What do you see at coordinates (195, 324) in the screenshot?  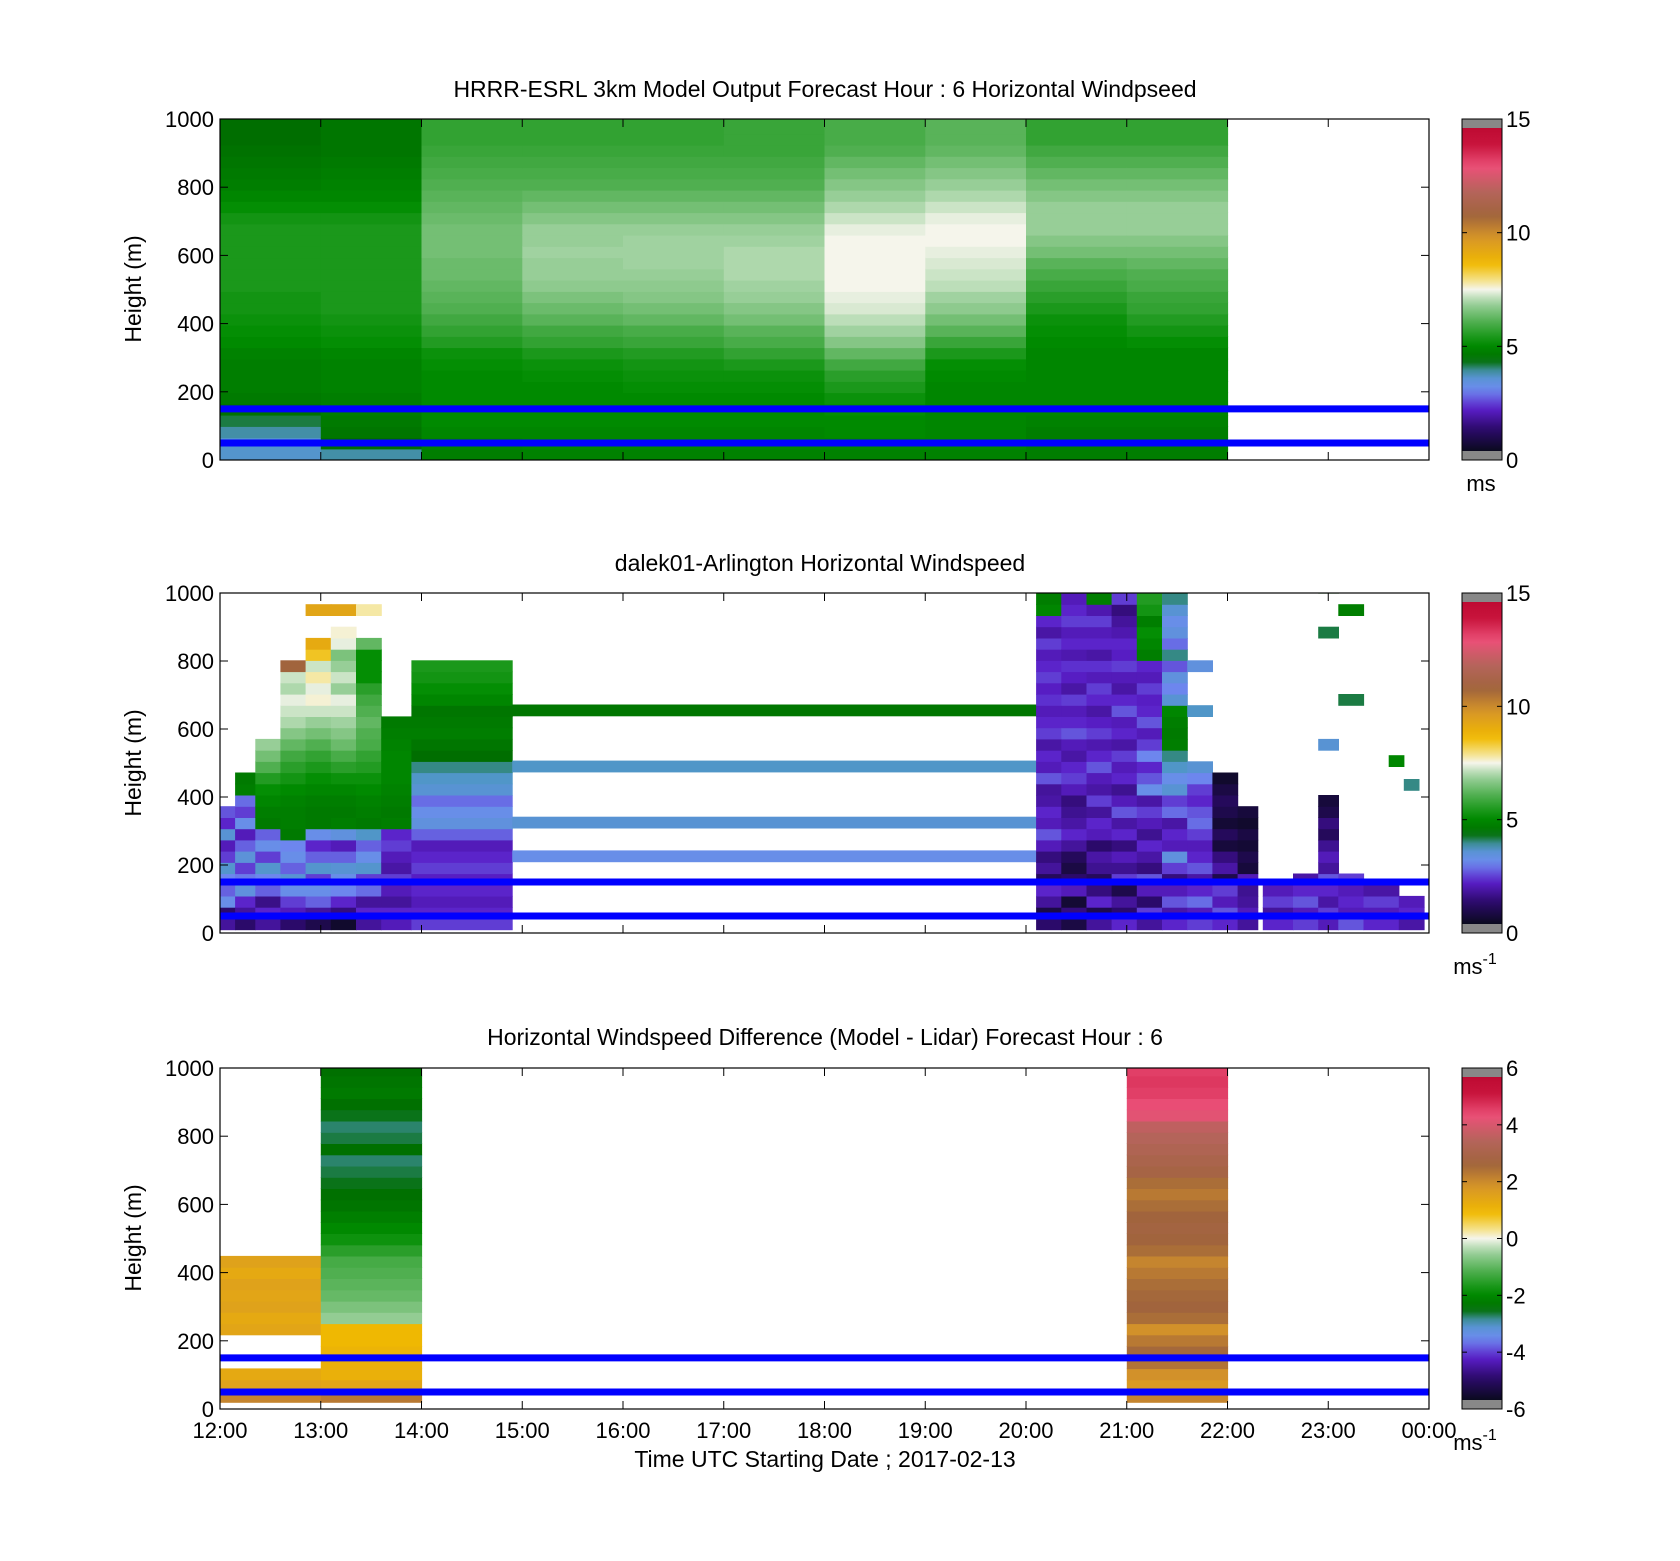 I see `y-tick-label: 400` at bounding box center [195, 324].